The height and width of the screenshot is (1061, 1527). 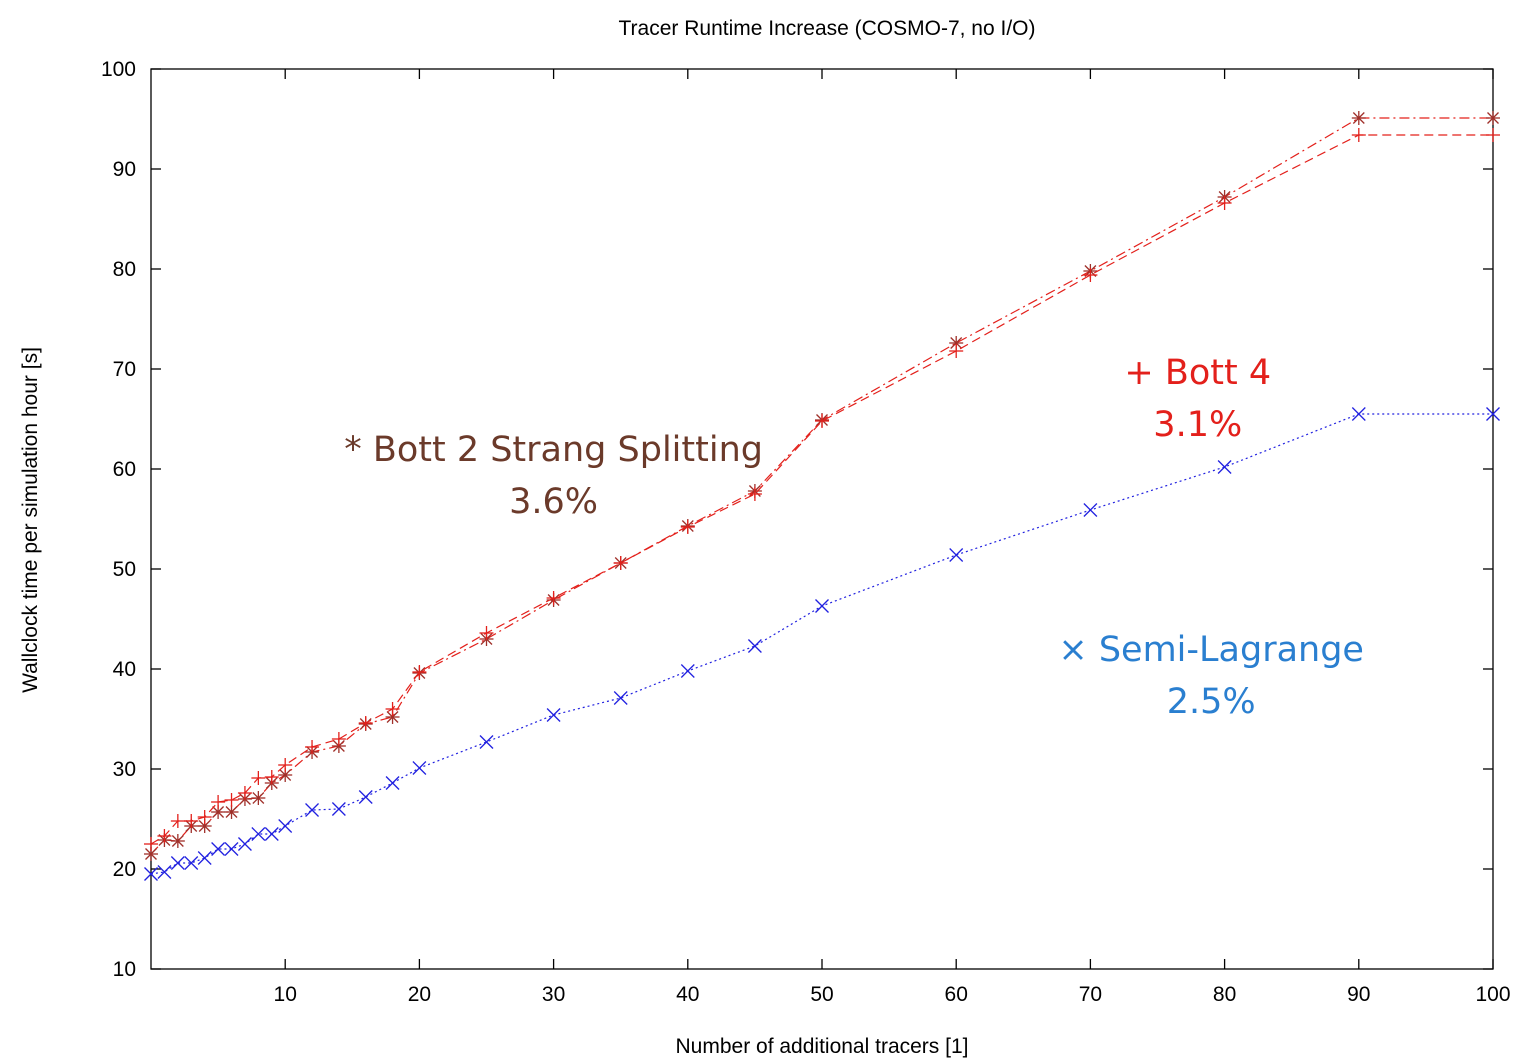 What do you see at coordinates (956, 994) in the screenshot?
I see `x-tick-label: 60` at bounding box center [956, 994].